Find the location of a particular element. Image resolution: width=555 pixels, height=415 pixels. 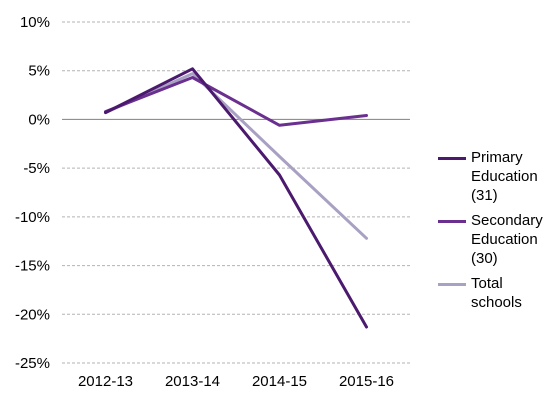

x-axis-ticks: 2012-13 2013-14 2014-15 2015-16 is located at coordinates (236, 381).